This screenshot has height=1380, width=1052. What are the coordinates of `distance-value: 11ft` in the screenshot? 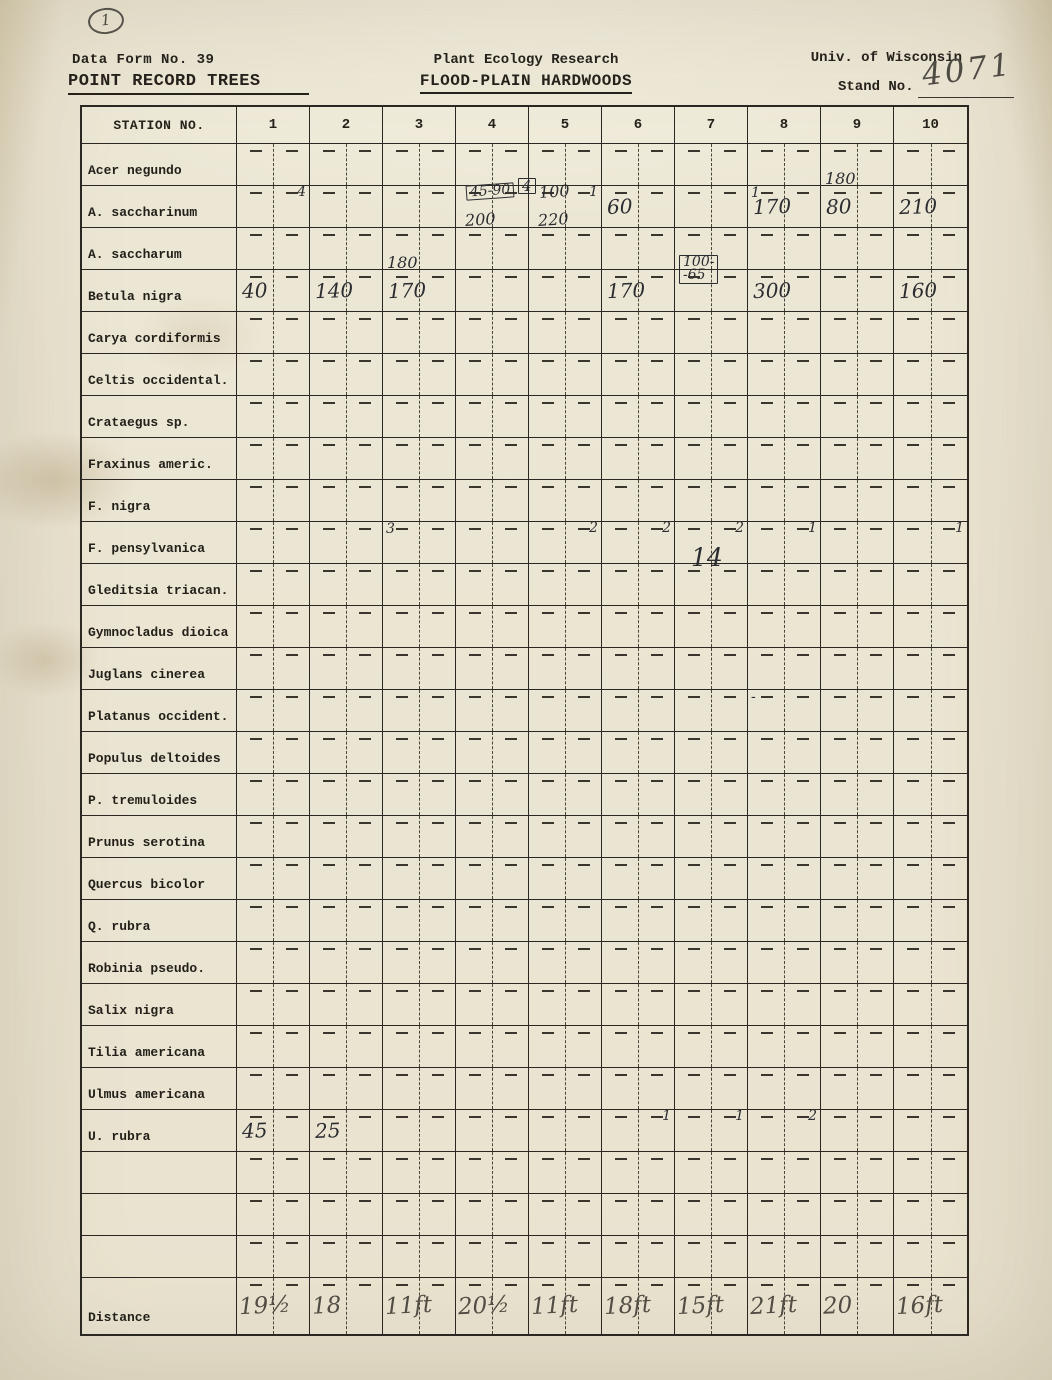 It's located at (408, 1305).